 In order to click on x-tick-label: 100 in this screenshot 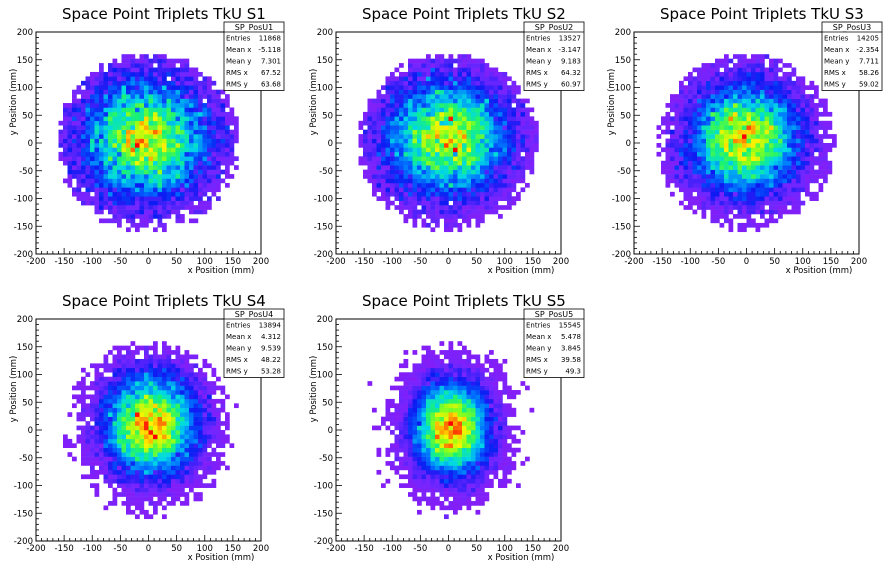, I will do `click(505, 262)`.